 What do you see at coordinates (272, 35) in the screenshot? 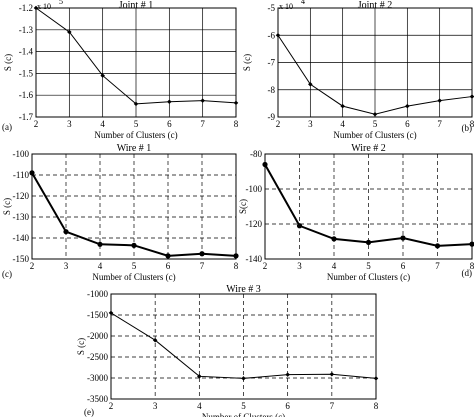
I see `y-tick-label: -6` at bounding box center [272, 35].